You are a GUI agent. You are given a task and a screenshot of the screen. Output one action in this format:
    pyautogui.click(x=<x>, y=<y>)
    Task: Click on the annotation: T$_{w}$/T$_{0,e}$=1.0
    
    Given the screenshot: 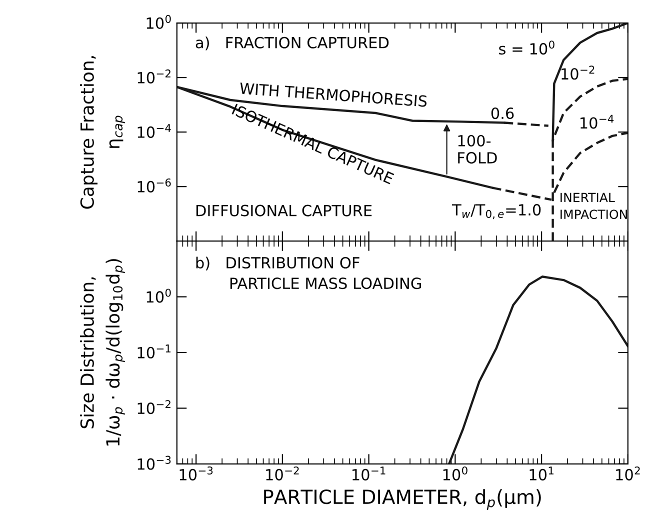 What is the action you would take?
    pyautogui.click(x=496, y=212)
    